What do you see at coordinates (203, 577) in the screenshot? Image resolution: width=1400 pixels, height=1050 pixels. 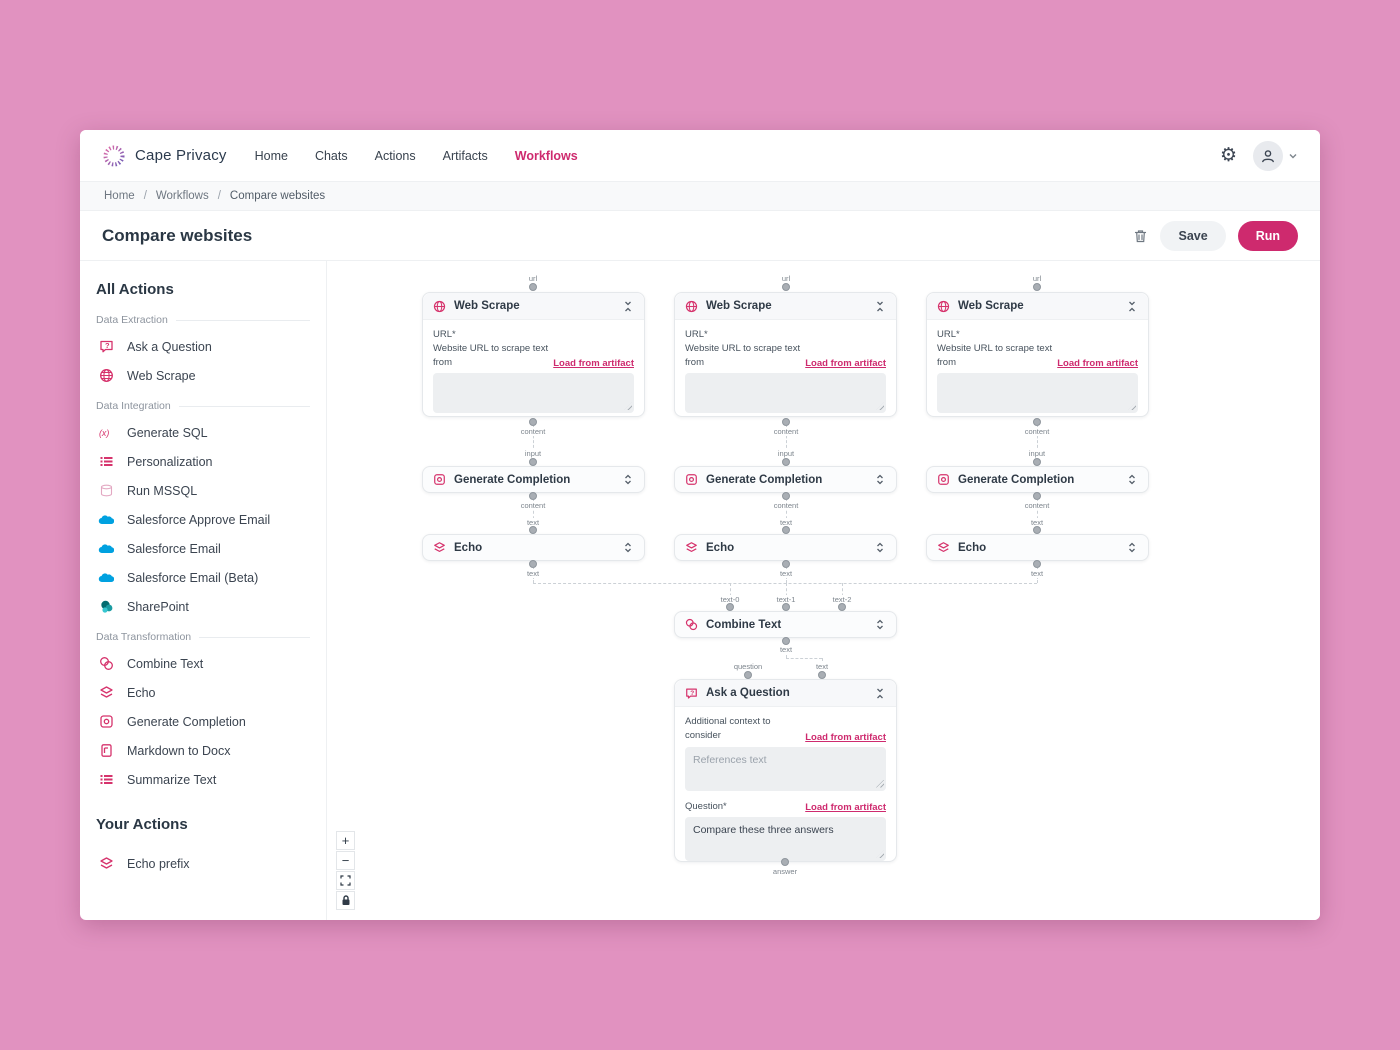 I see `sidebar-item-salesforce-email-beta: Salesforce Email (Beta)` at bounding box center [203, 577].